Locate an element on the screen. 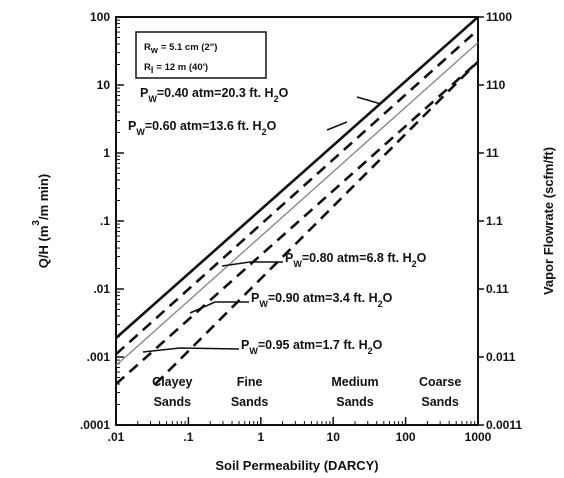 The width and height of the screenshot is (564, 478). x-tick-label: 100 is located at coordinates (406, 437).